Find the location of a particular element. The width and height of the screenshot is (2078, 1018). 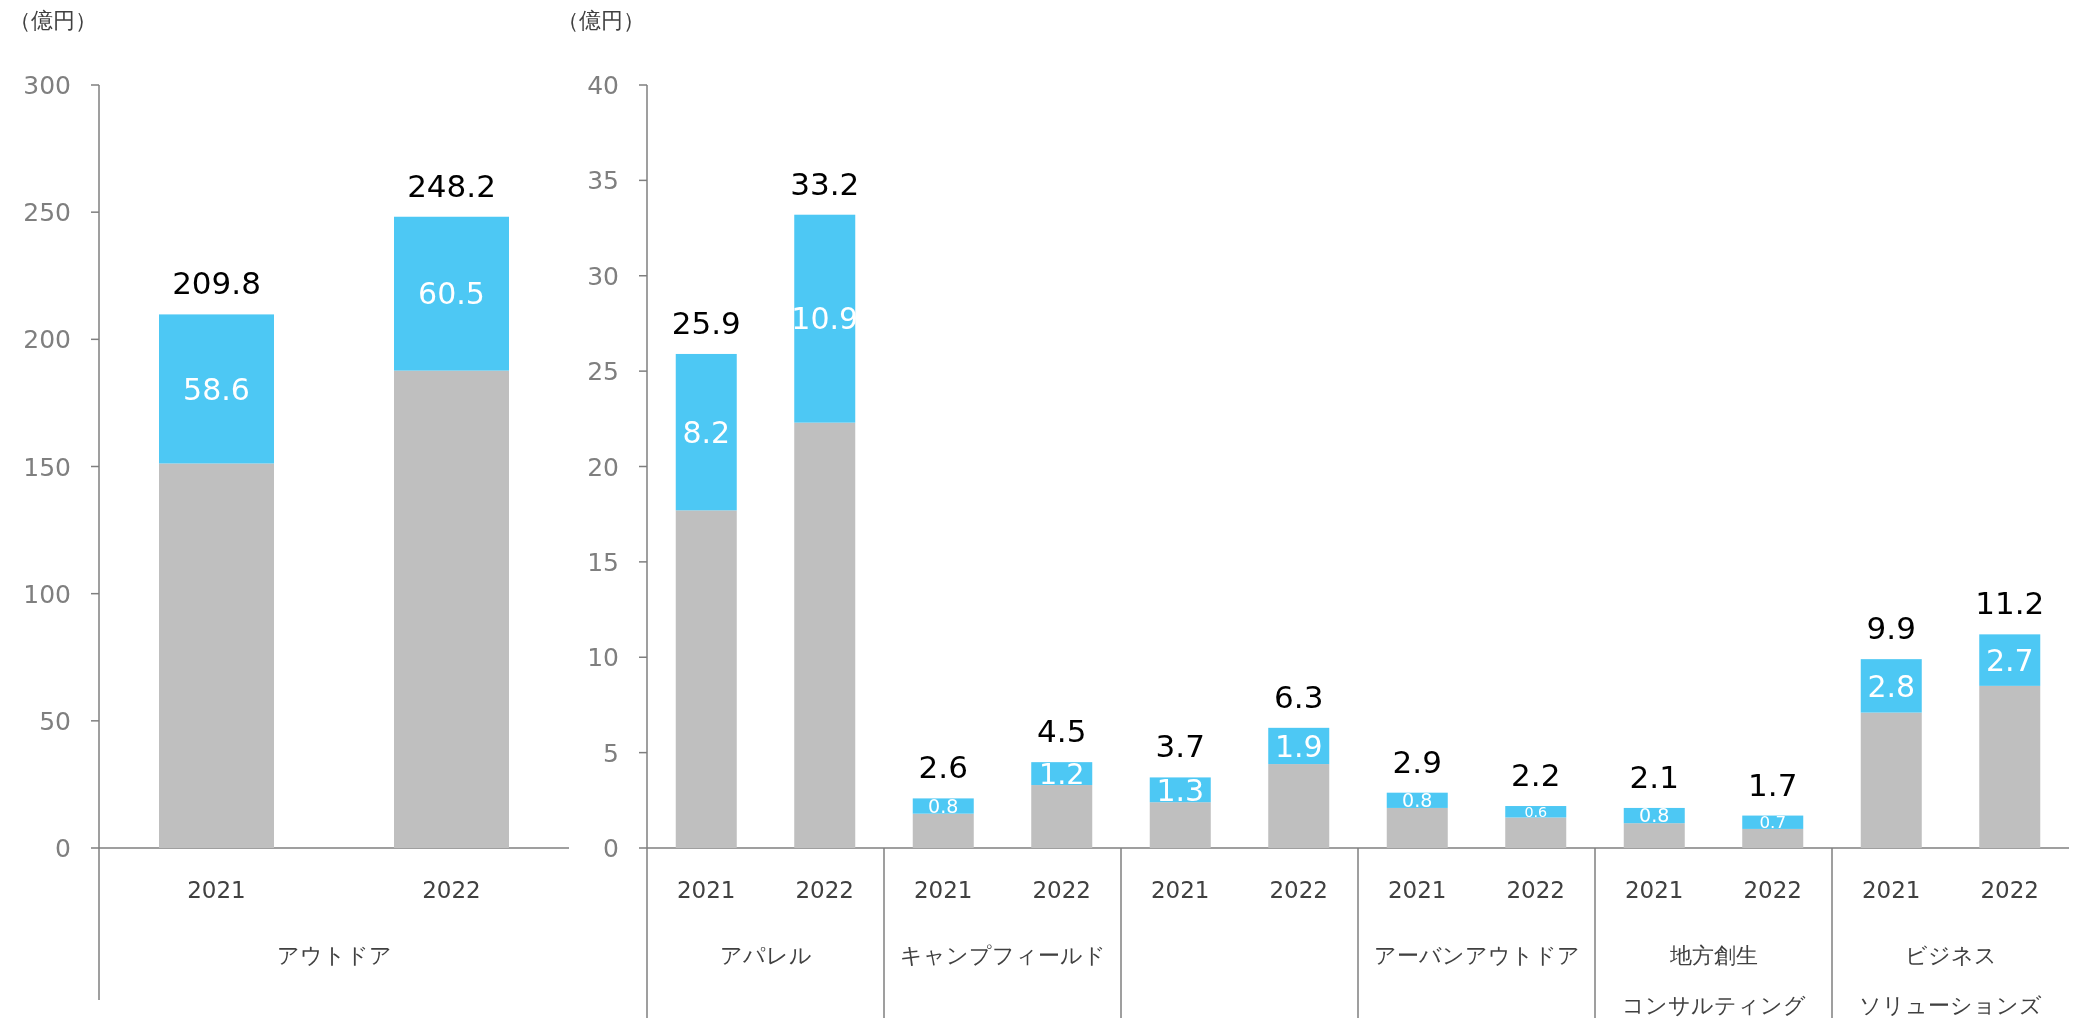

y-tick-label: 200 is located at coordinates (47, 340).